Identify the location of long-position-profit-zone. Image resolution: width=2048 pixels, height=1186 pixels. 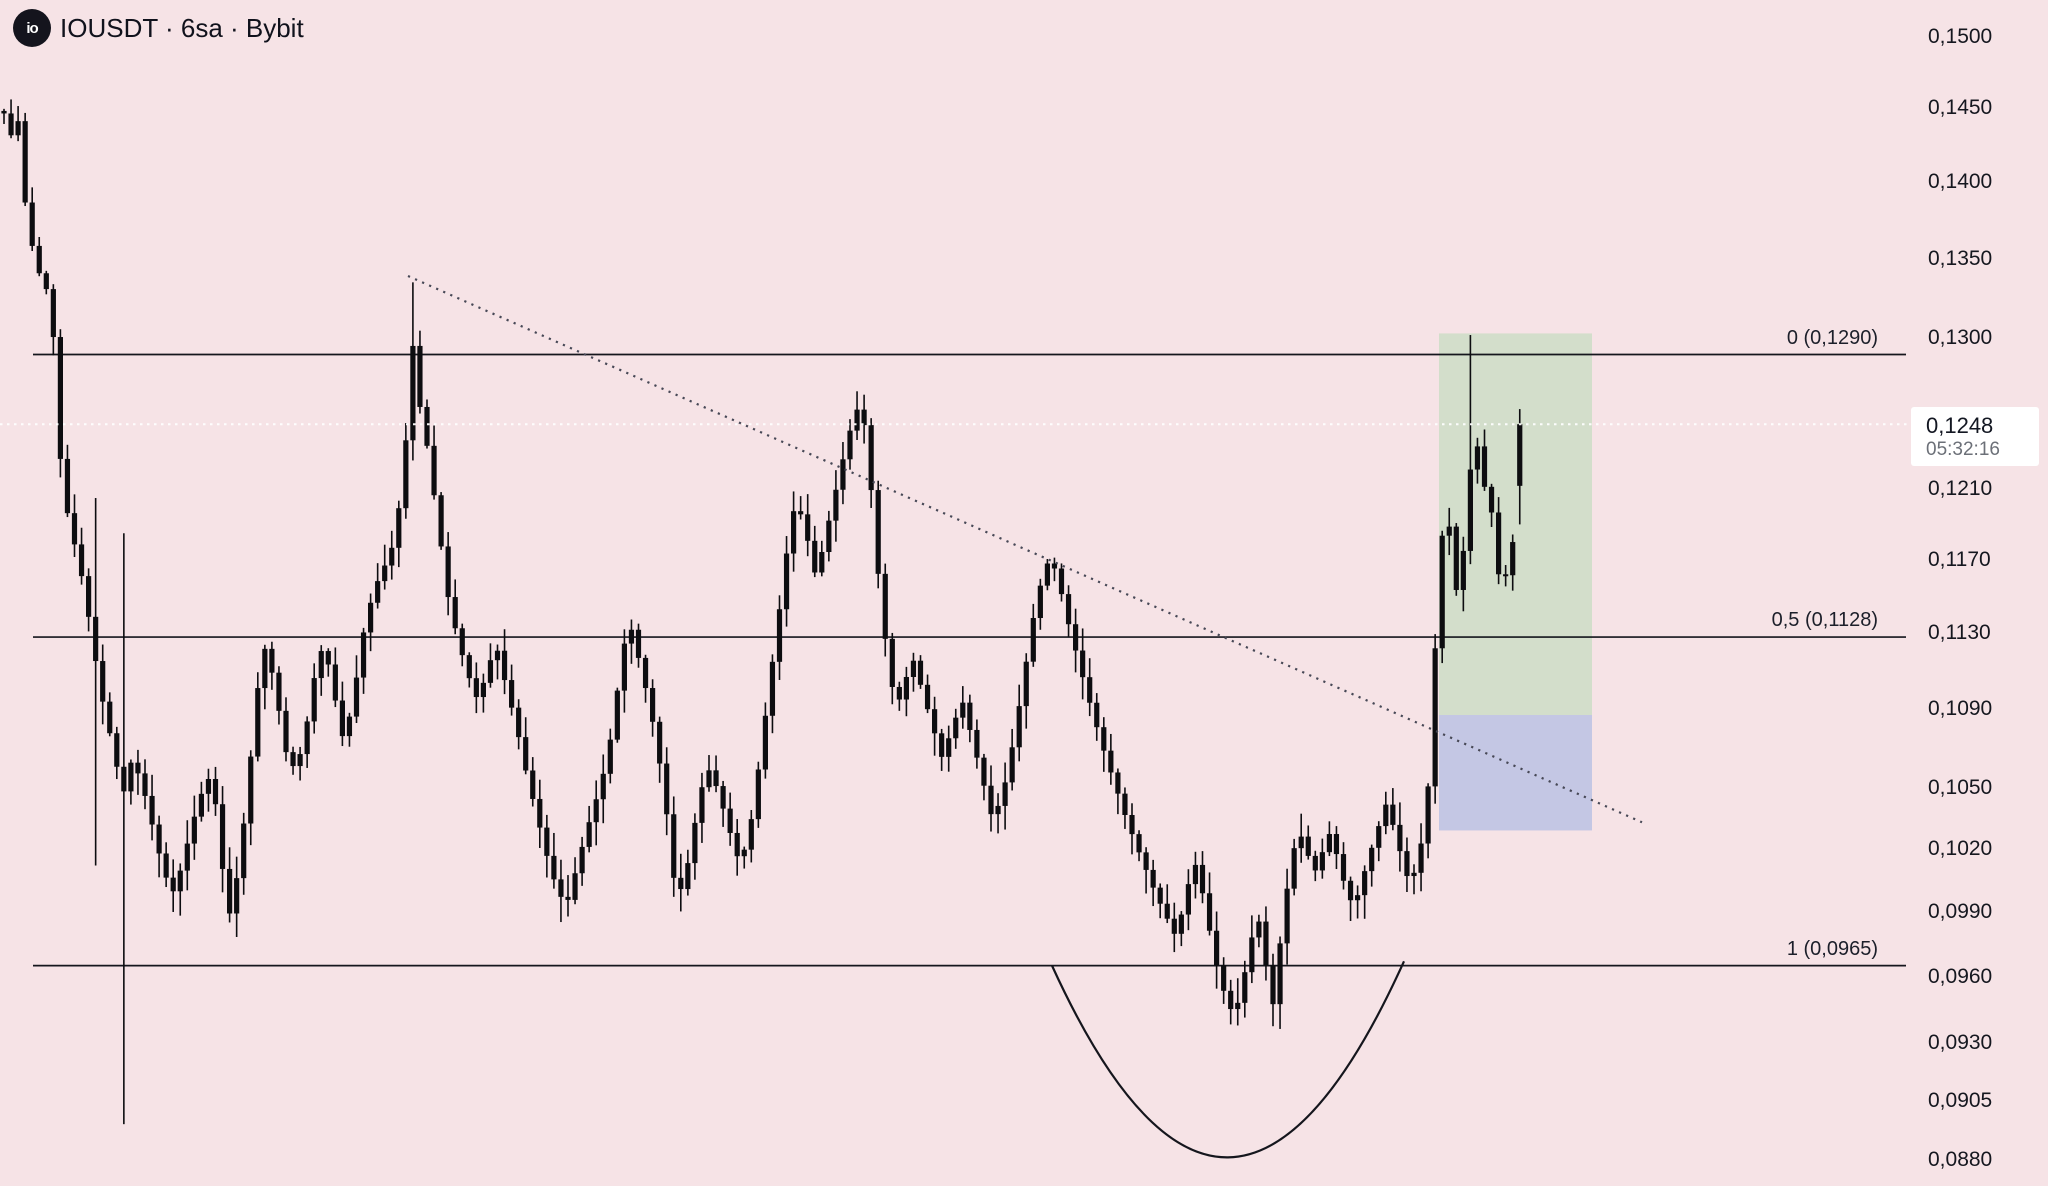
(1515, 524).